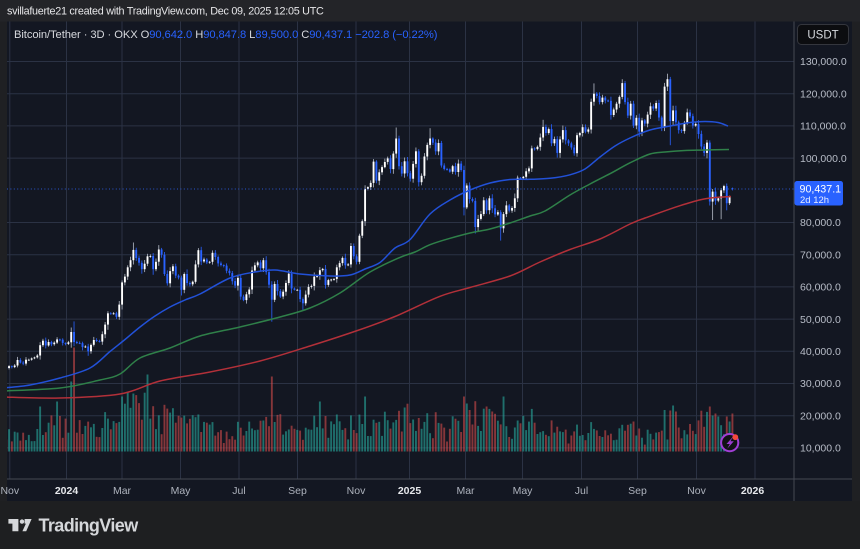 This screenshot has height=549, width=860. What do you see at coordinates (89, 525) in the screenshot?
I see `svg-text: TradingView` at bounding box center [89, 525].